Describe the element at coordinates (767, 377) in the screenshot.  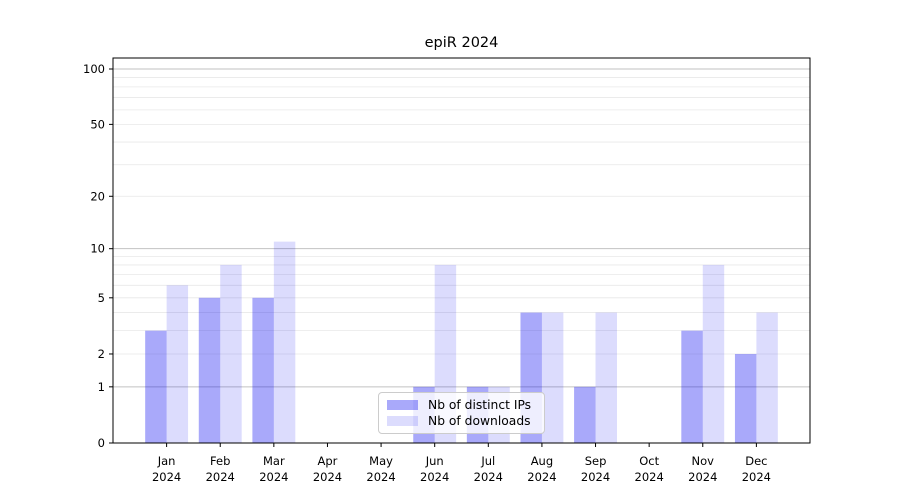
I see `bar-downloads-dec` at that location.